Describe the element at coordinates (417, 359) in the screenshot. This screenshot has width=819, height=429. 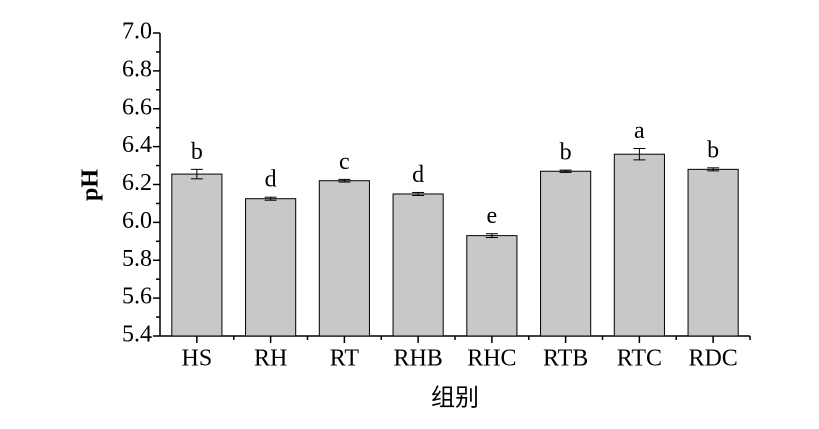
I see `x-tick-label: RHB` at that location.